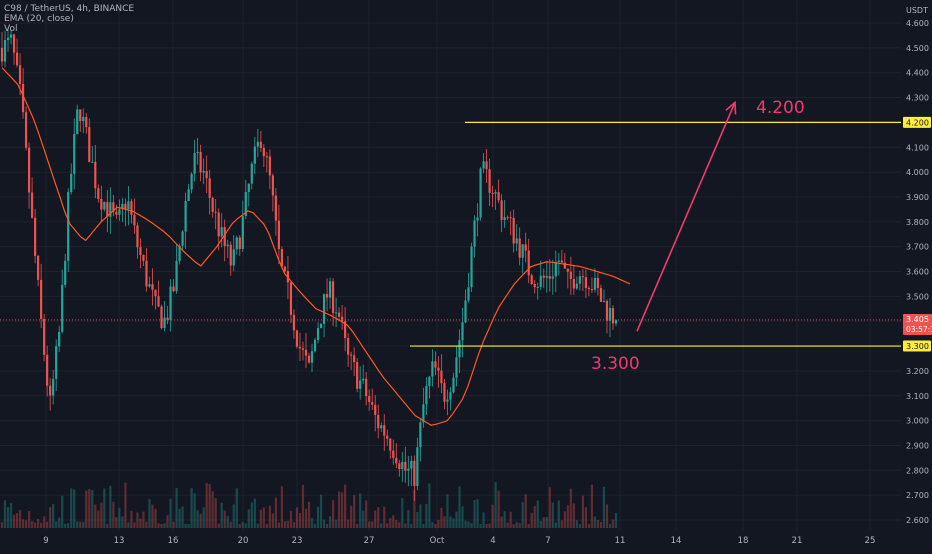  I want to click on volume-indicator-label: Vol, so click(11, 29).